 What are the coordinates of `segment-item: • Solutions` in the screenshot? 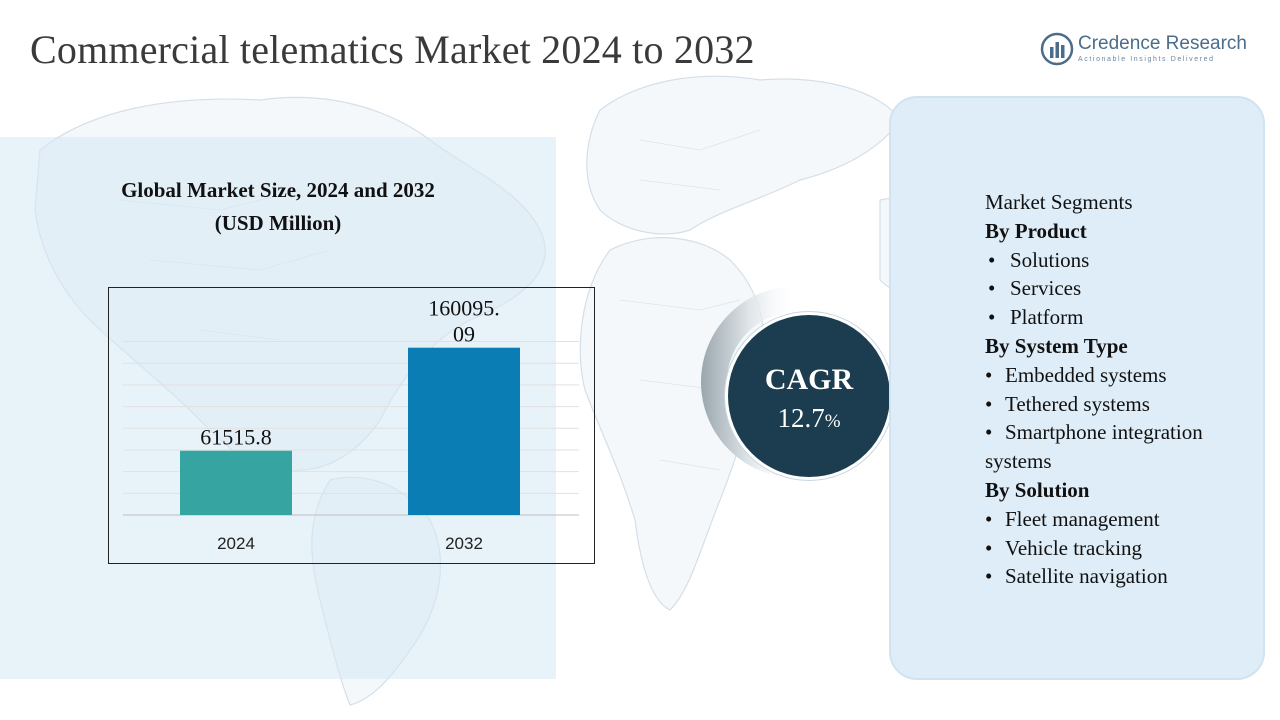 It's located at (1120, 260).